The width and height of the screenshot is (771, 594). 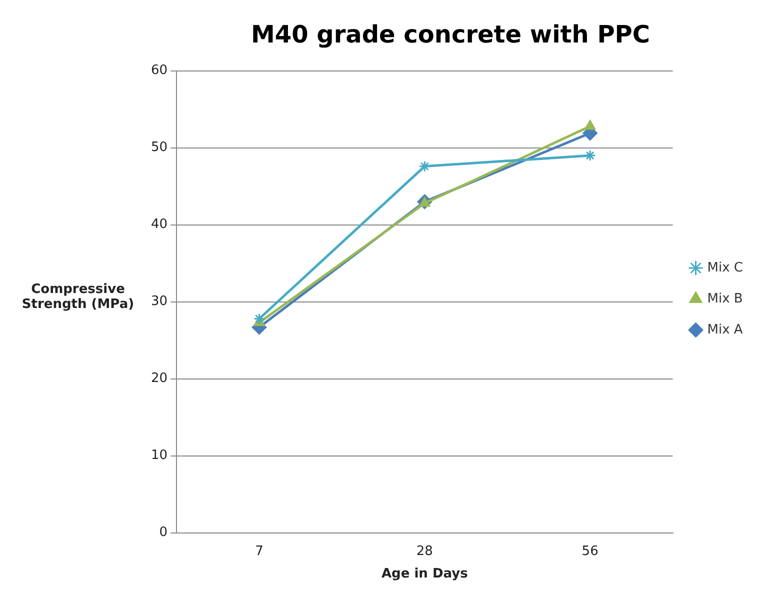 I want to click on legend-label: Mix A, so click(x=725, y=330).